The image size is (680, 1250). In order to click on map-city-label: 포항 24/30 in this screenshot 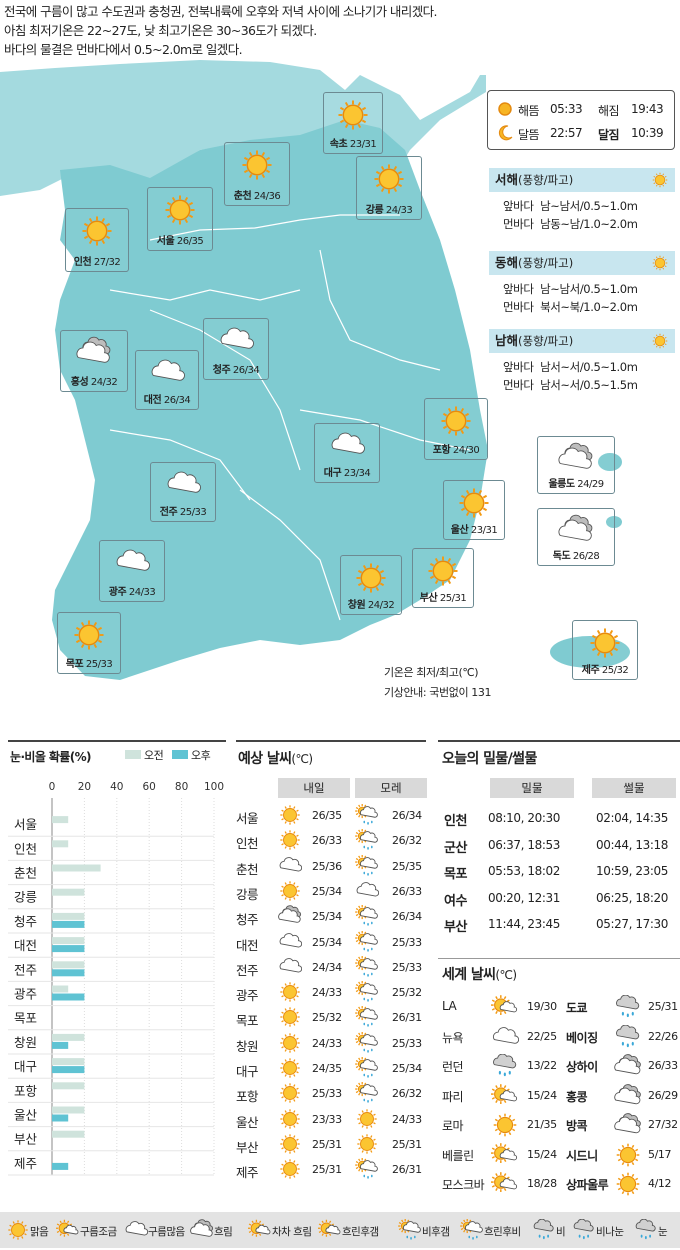, I will do `click(456, 448)`.